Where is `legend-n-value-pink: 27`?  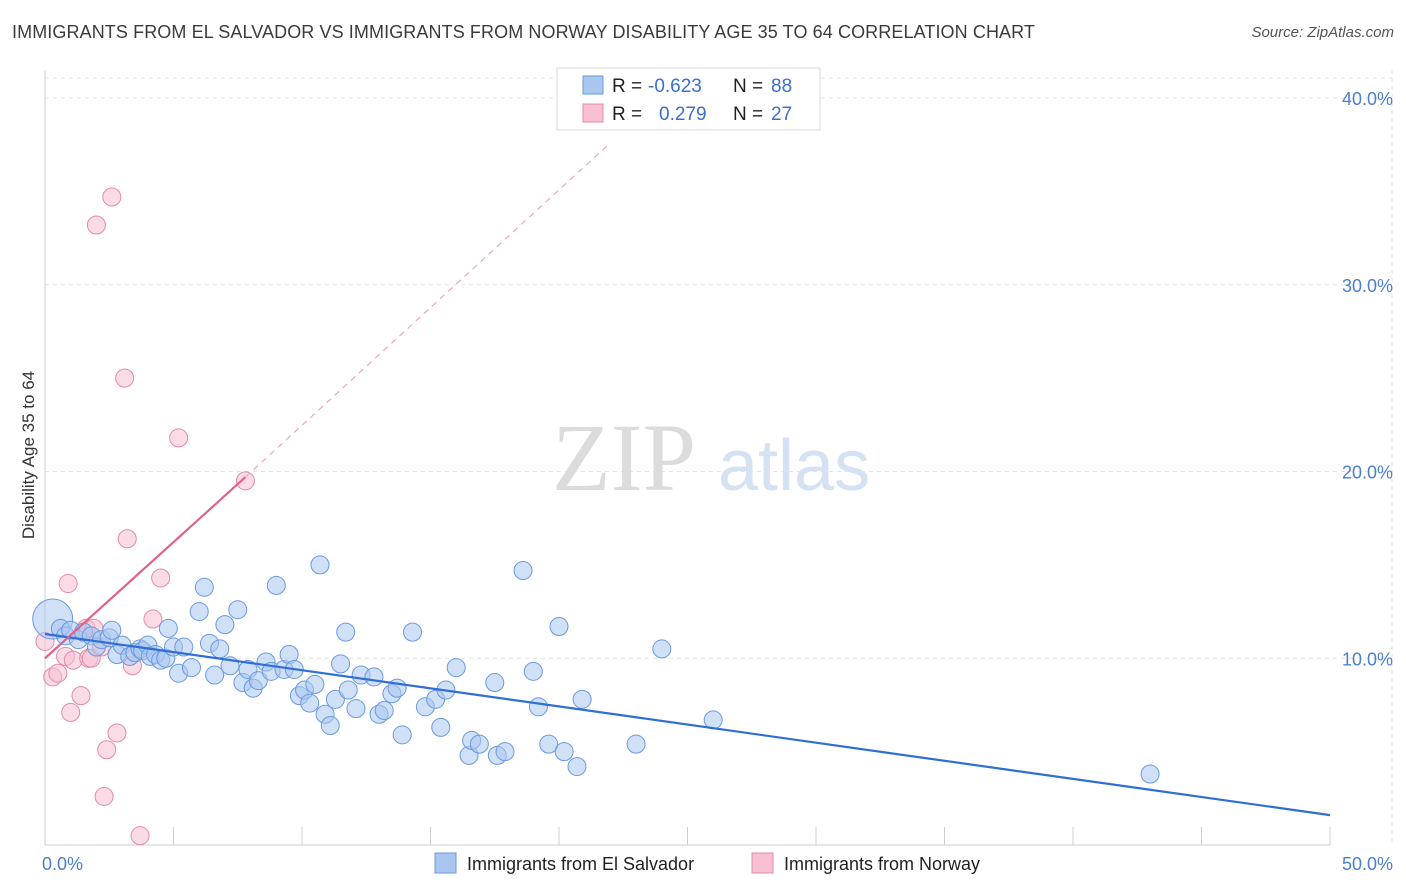 legend-n-value-pink: 27 is located at coordinates (781, 114).